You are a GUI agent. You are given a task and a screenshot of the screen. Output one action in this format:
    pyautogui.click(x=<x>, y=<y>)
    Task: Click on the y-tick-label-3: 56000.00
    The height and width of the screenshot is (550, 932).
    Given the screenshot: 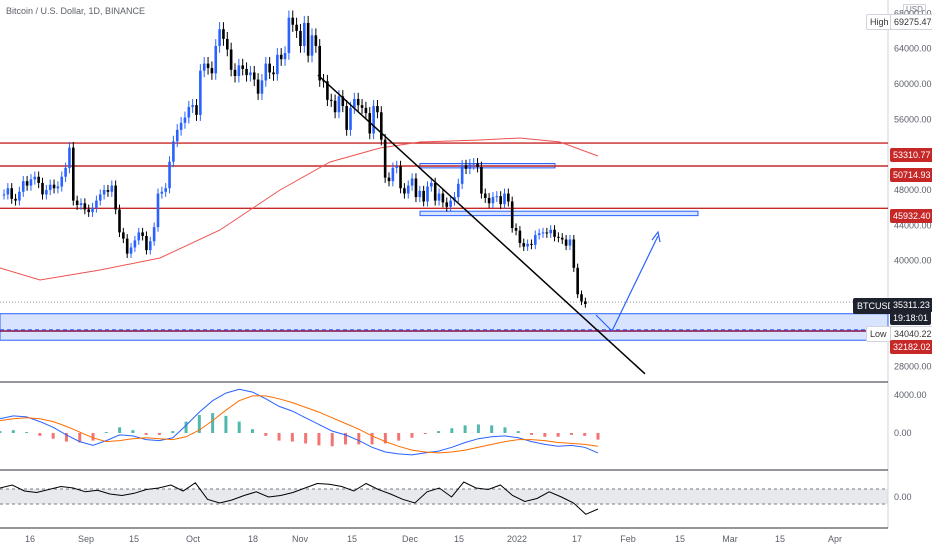 What is the action you would take?
    pyautogui.click(x=913, y=119)
    